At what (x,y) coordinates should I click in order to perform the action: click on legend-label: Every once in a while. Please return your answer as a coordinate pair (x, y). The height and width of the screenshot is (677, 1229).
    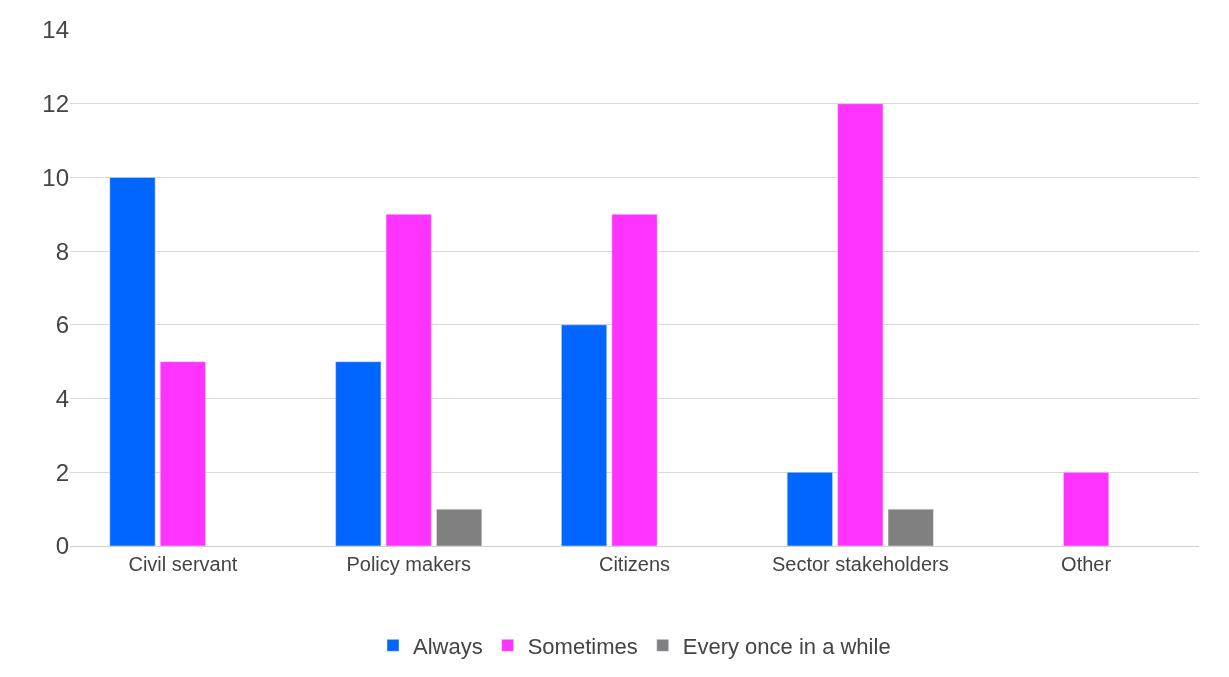
    Looking at the image, I should click on (786, 646).